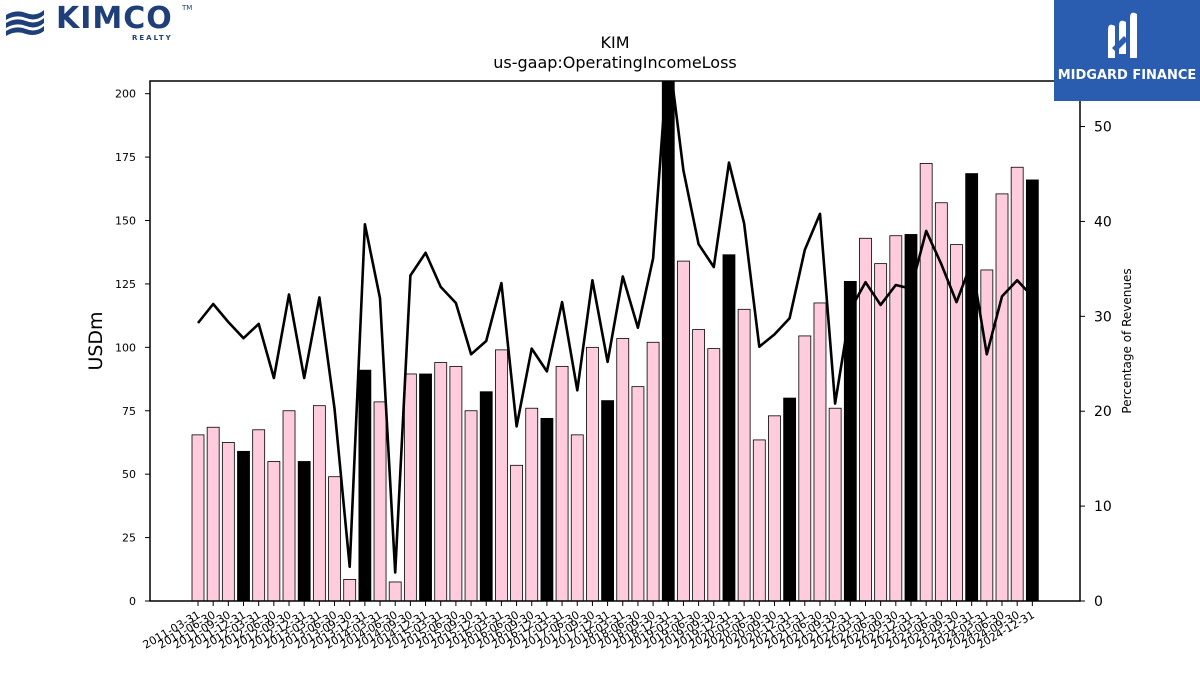 The width and height of the screenshot is (1200, 675). I want to click on chart-title: KIM, so click(614, 42).